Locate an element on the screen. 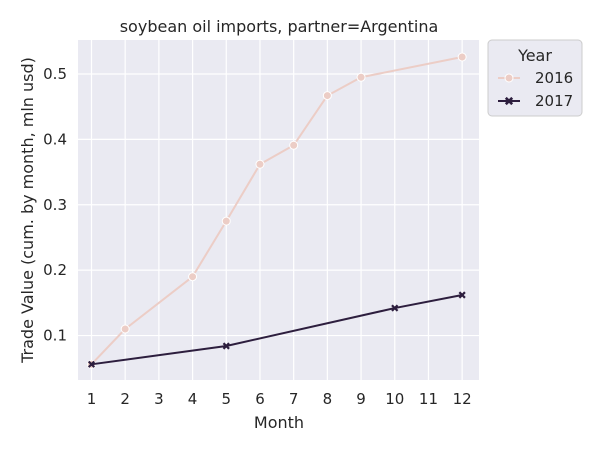 Image resolution: width=600 pixels, height=450 pixels. series-2017 is located at coordinates (276, 329).